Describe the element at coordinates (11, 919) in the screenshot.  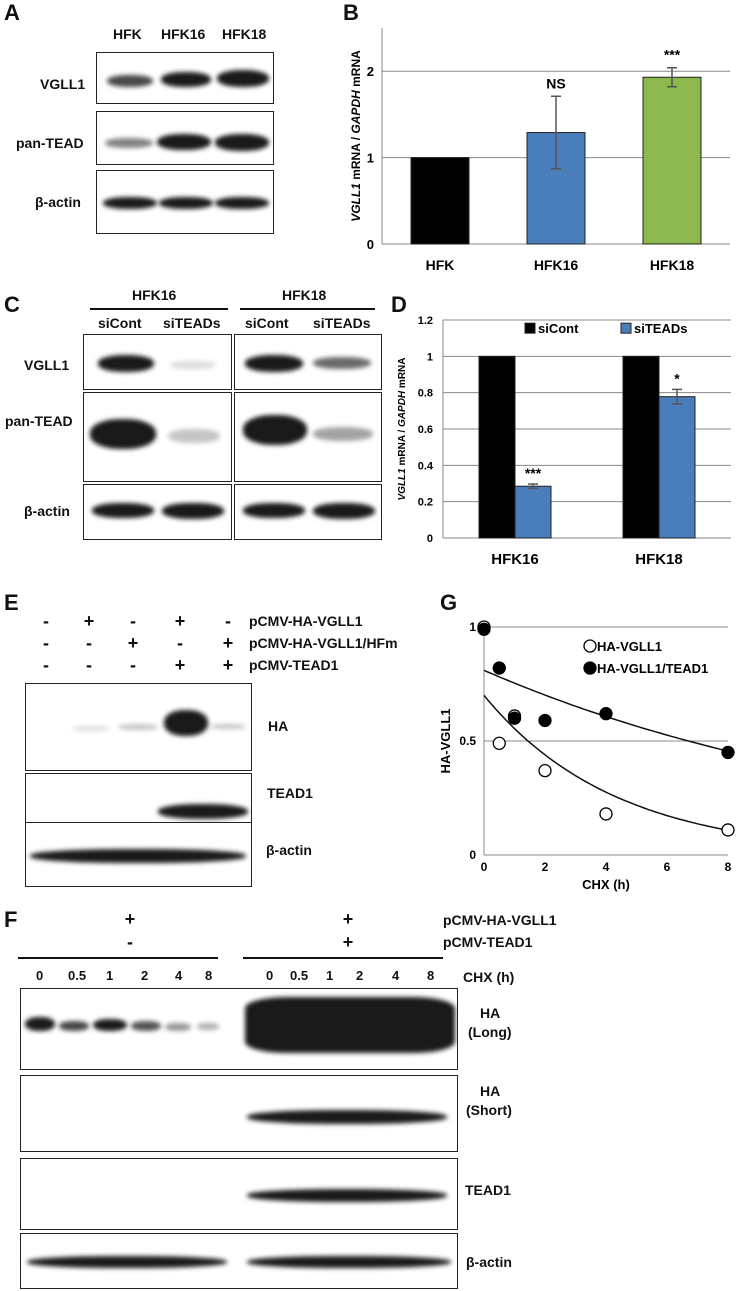
I see `panel-f-letter: F` at that location.